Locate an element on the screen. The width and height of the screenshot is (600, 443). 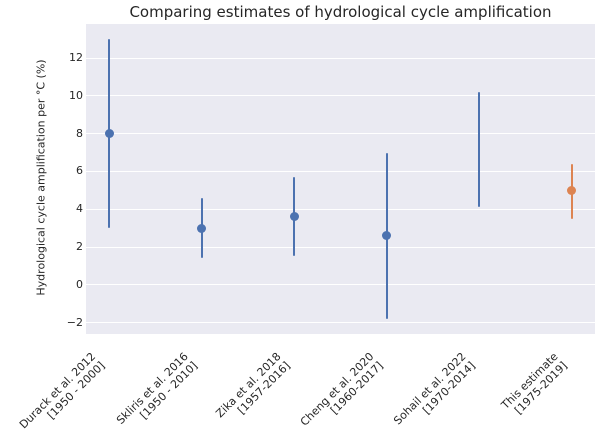
x-tick-label-name: Durack et al. 2012 is located at coordinates (58, 391).